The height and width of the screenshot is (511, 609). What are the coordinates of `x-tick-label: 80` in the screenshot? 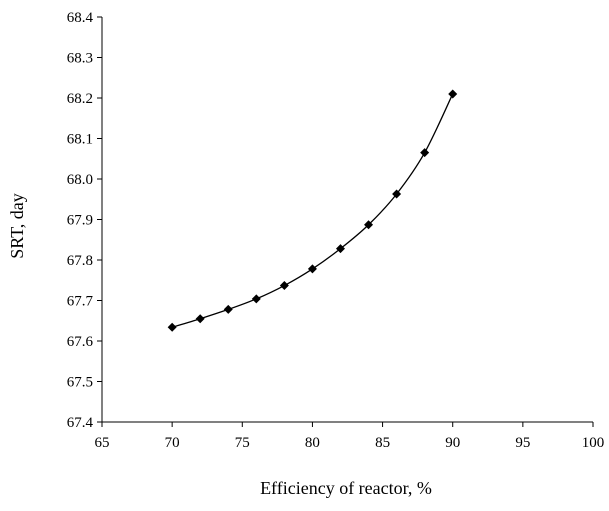 It's located at (312, 443).